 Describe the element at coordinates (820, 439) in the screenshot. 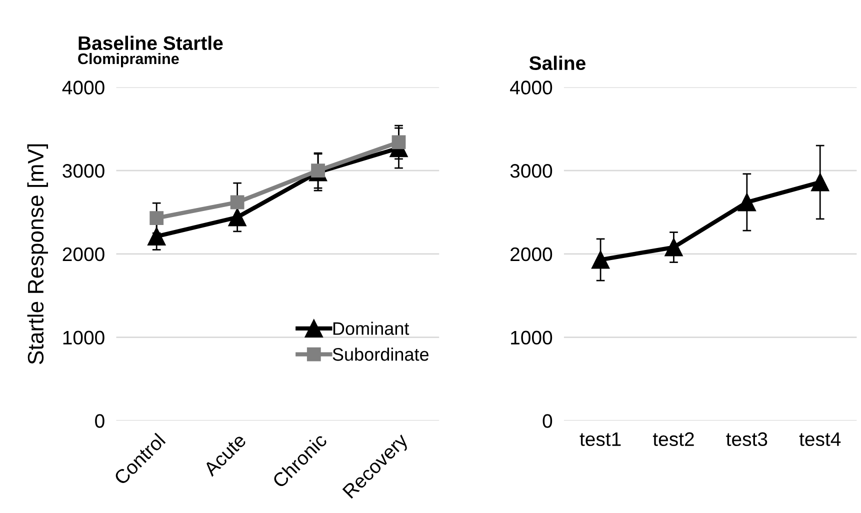

I see `x-tick-label: test4` at that location.